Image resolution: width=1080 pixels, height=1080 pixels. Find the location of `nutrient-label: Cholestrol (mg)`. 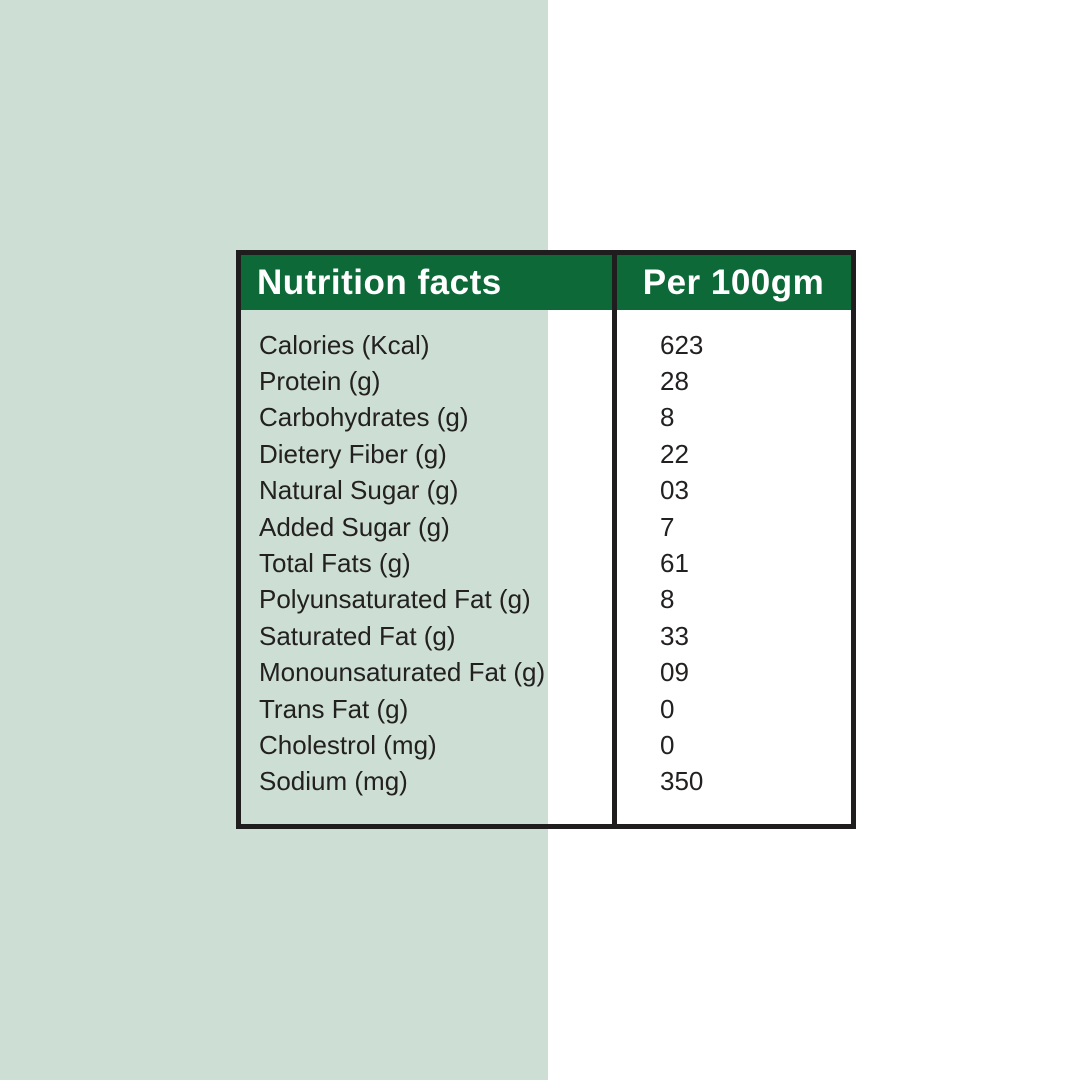

nutrient-label: Cholestrol (mg) is located at coordinates (348, 744).